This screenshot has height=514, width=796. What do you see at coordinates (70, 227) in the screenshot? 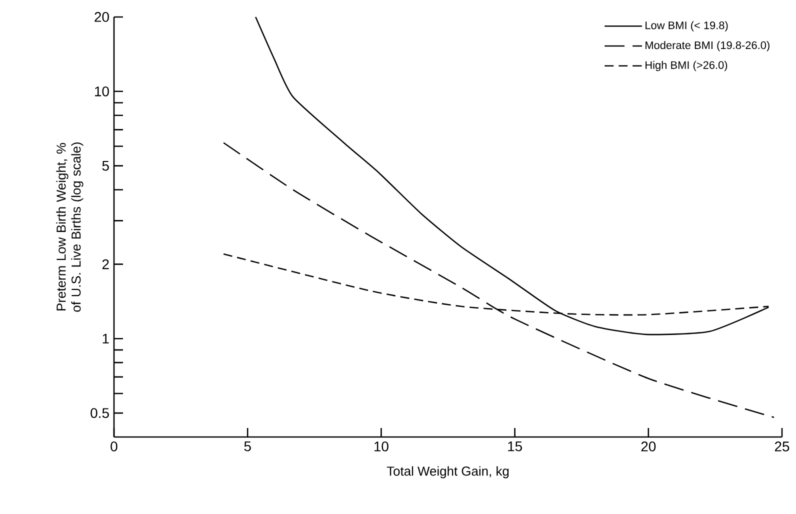
I see `y-axis-title: Preterm Low Birth Weight, % of U.S. Live Births (log scale)` at bounding box center [70, 227].